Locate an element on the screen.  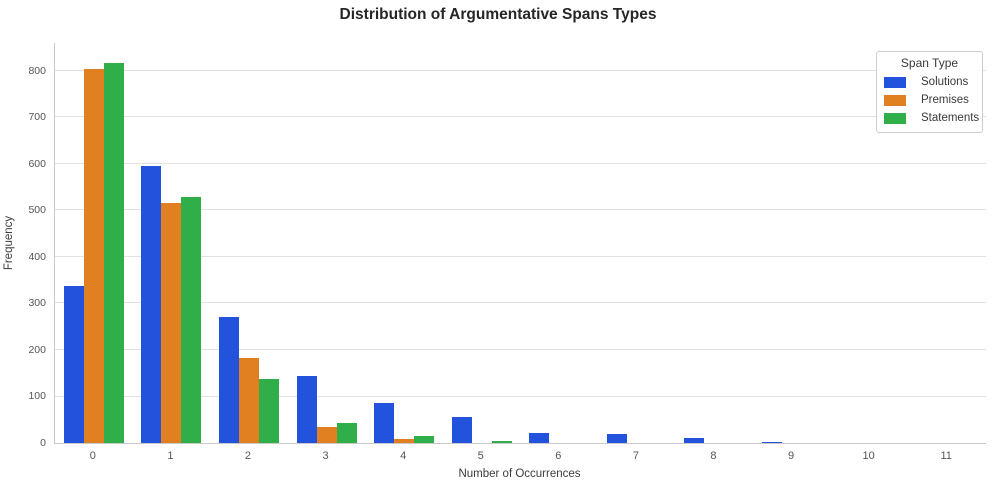
bar-premises-x3 is located at coordinates (326, 434).